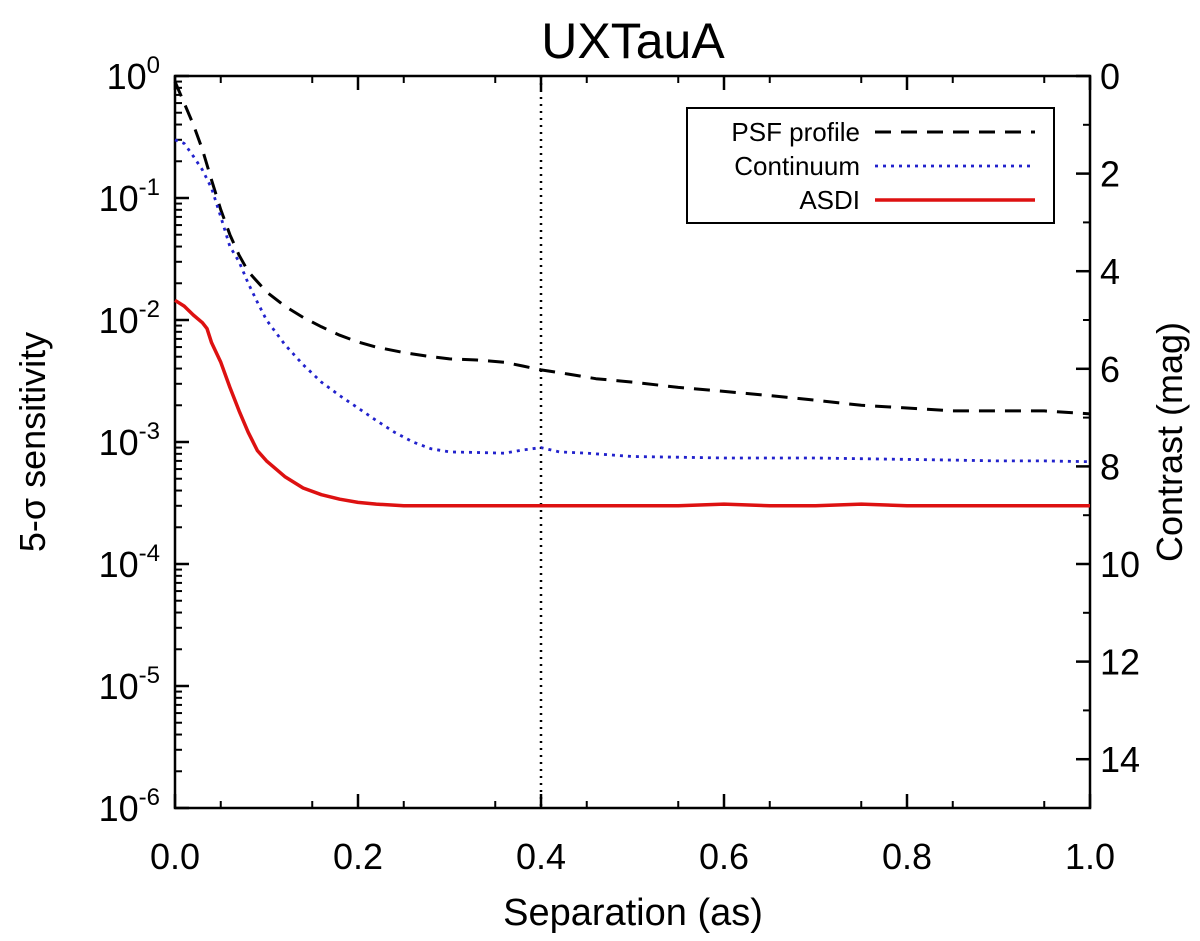 This screenshot has width=1200, height=941. Describe the element at coordinates (1120, 662) in the screenshot. I see `y-right-tick-label: 12` at that location.